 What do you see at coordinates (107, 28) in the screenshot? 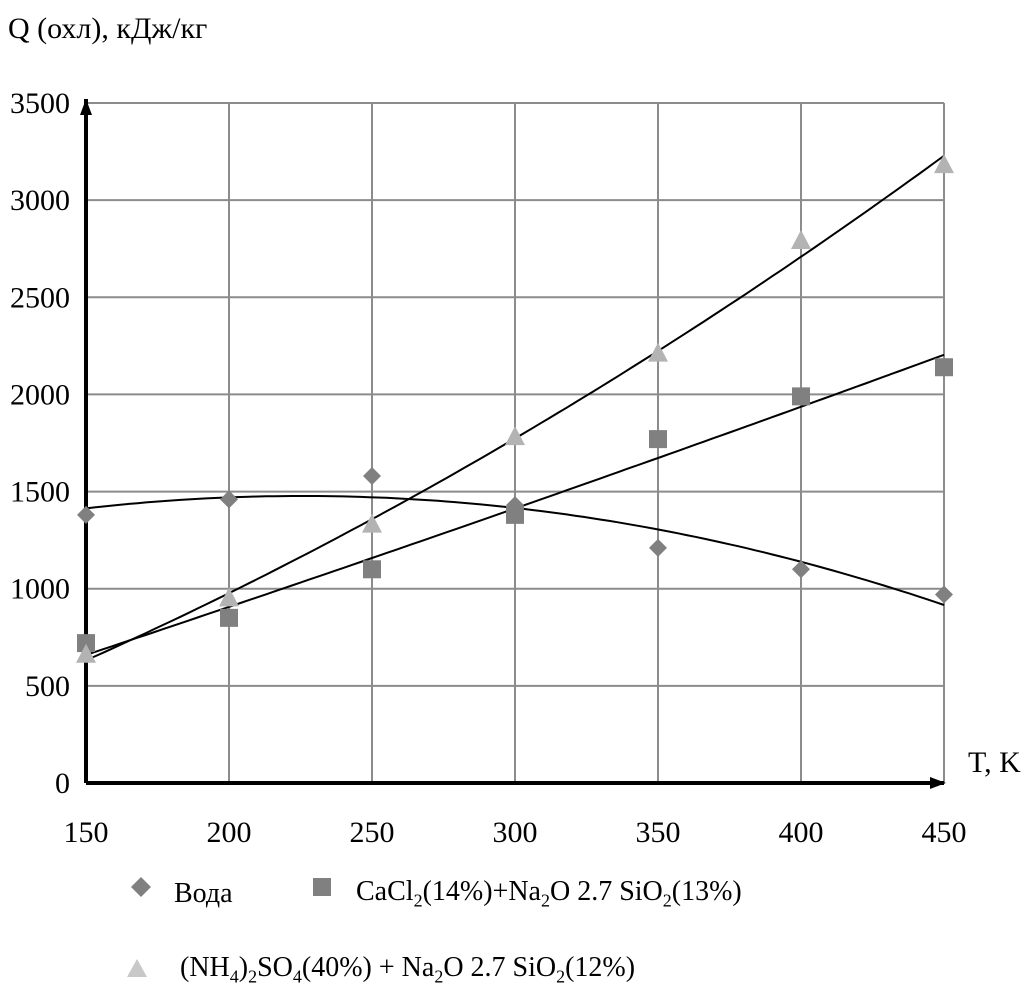
I see `y-axis-label: Q (охл), кДж/кг` at bounding box center [107, 28].